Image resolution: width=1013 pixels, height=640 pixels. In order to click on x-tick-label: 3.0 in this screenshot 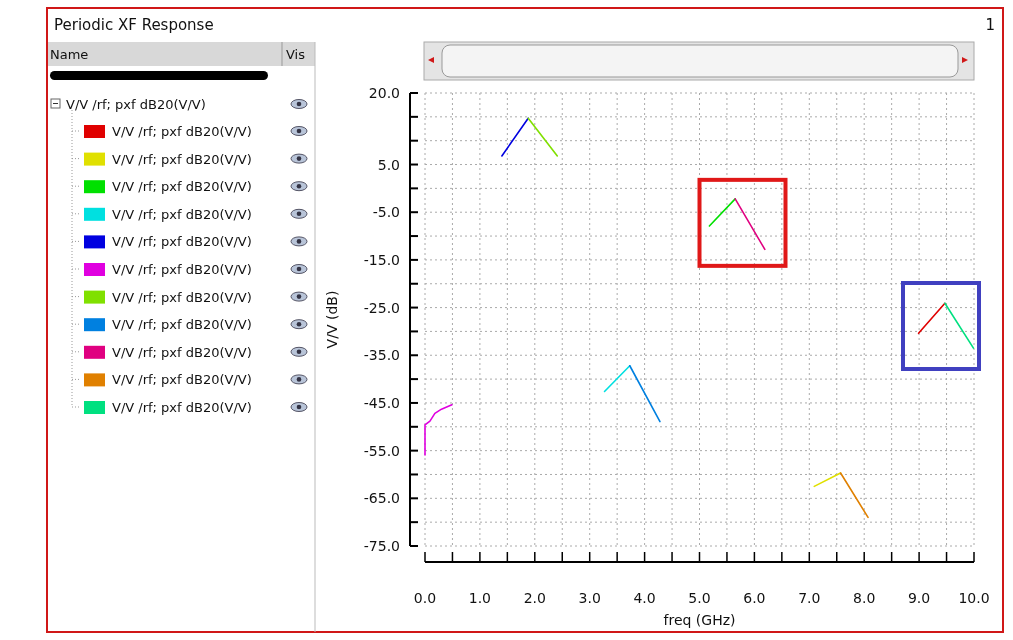, I will do `click(589, 598)`.